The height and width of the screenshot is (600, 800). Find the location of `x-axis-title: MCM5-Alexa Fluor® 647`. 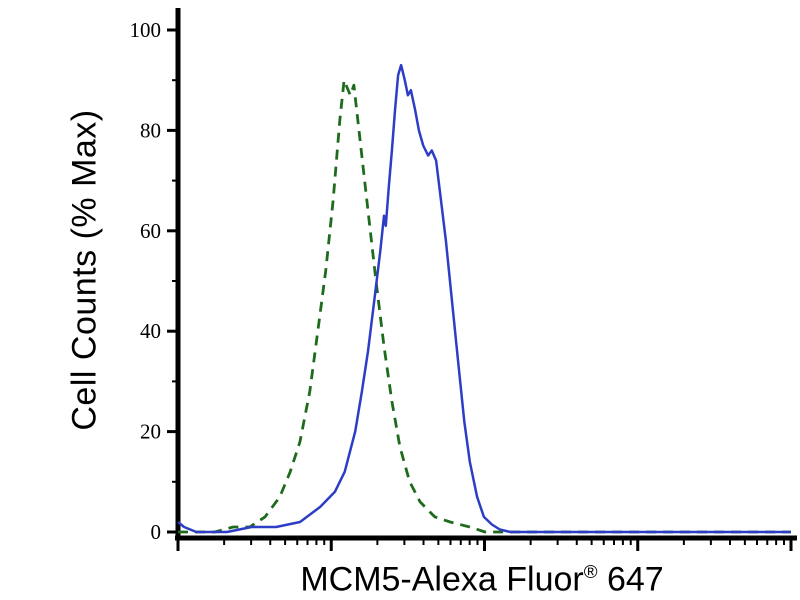

x-axis-title: MCM5-Alexa Fluor® 647 is located at coordinates (481, 580).